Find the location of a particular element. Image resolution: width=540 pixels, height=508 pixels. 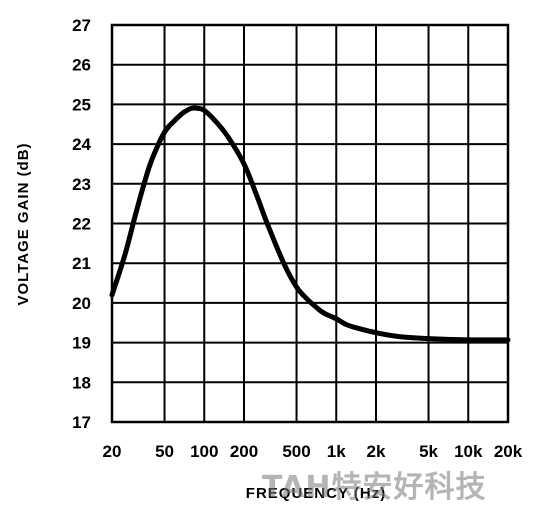

x-tick-label: 2k is located at coordinates (376, 451).